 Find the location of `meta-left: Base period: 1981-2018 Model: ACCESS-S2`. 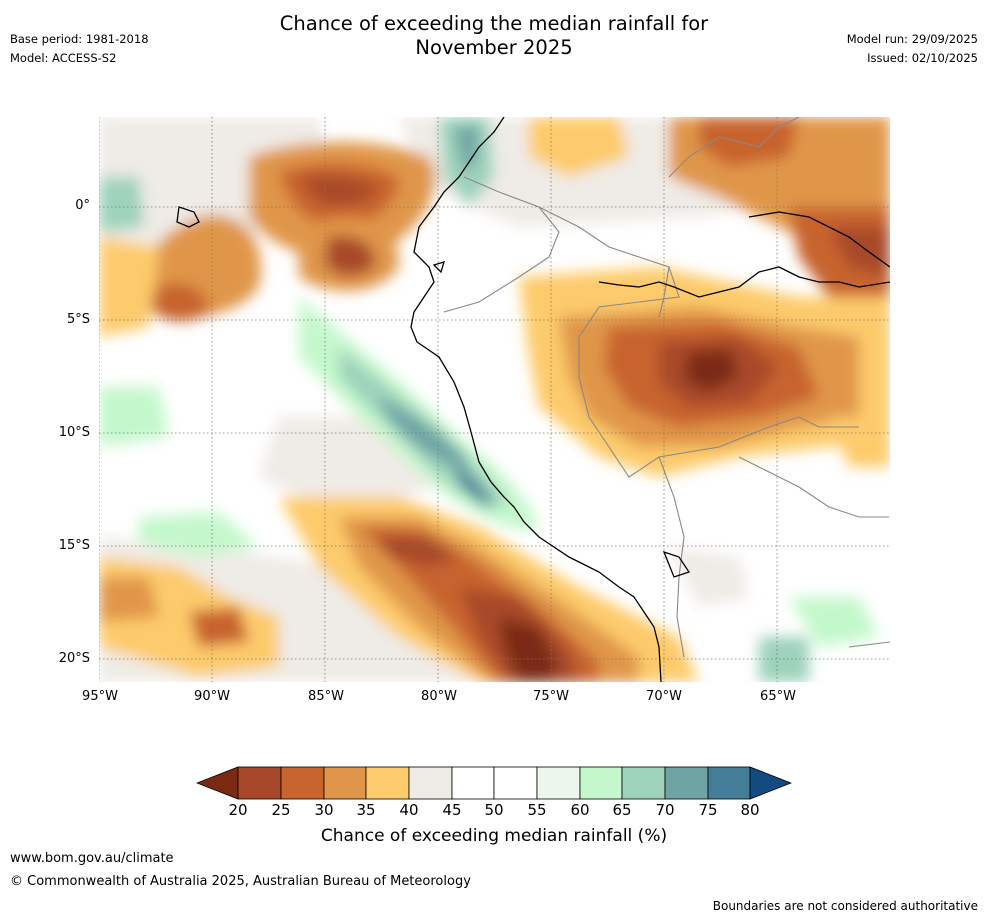

meta-left: Base period: 1981-2018 Model: ACCESS-S2 is located at coordinates (79, 49).